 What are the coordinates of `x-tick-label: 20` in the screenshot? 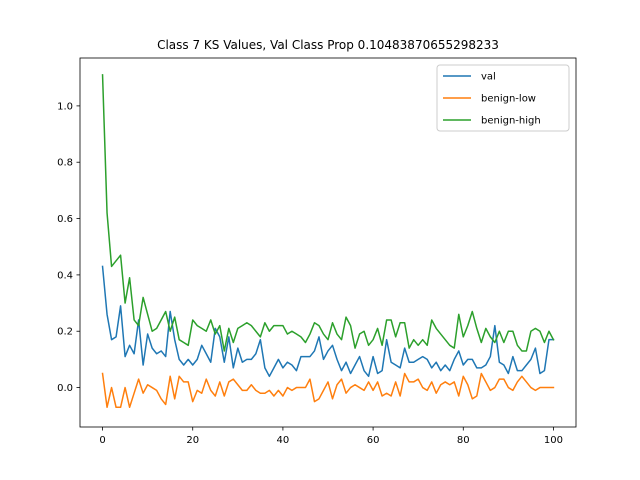 It's located at (192, 440).